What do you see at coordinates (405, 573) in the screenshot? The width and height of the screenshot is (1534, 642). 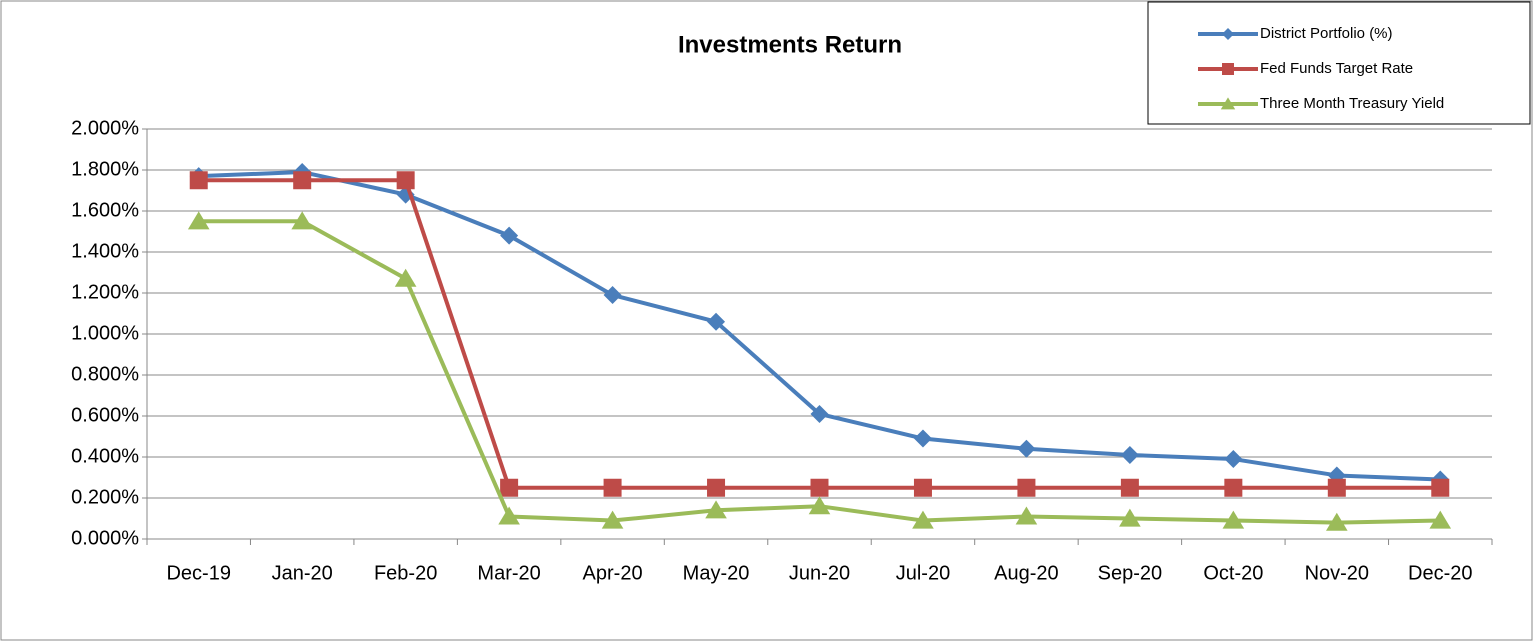 I see `x-tick-label: Feb-20` at bounding box center [405, 573].